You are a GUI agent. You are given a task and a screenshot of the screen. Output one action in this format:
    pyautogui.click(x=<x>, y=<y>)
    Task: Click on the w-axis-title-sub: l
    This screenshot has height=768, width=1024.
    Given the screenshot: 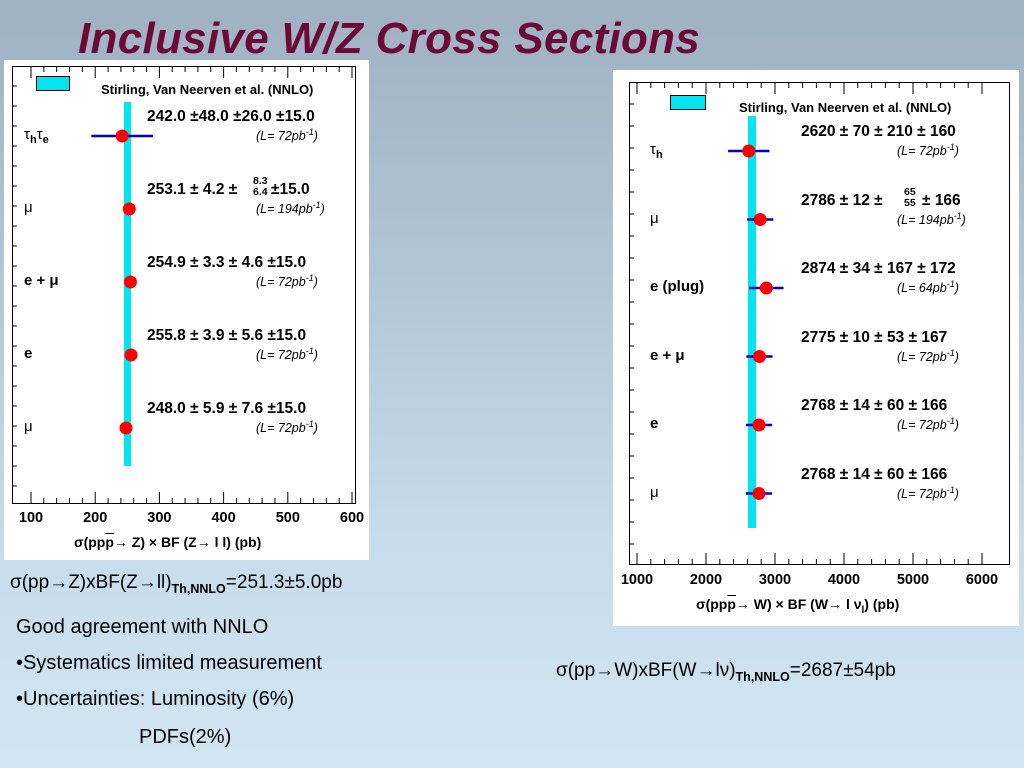 What is the action you would take?
    pyautogui.click(x=863, y=610)
    